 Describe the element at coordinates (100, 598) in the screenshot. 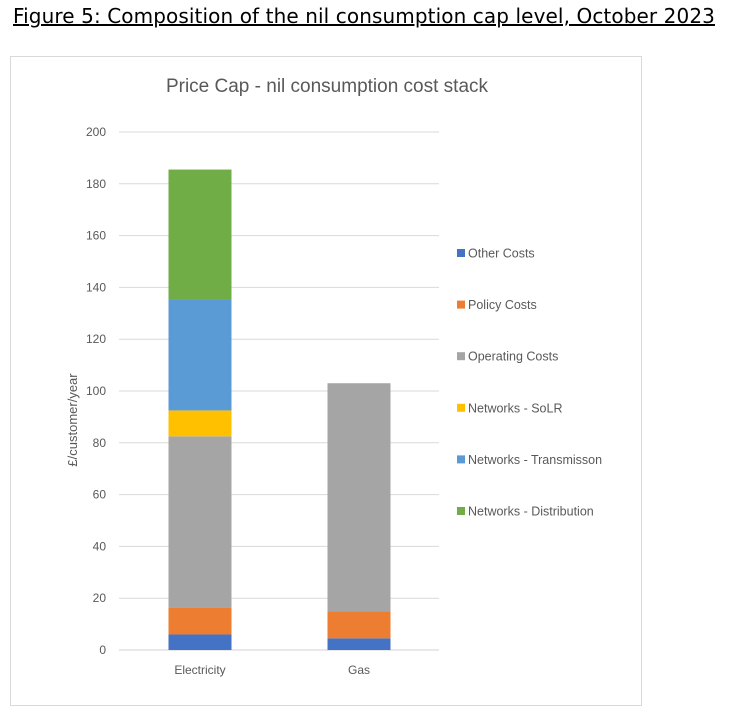

I see `y-tick-label: 20` at that location.